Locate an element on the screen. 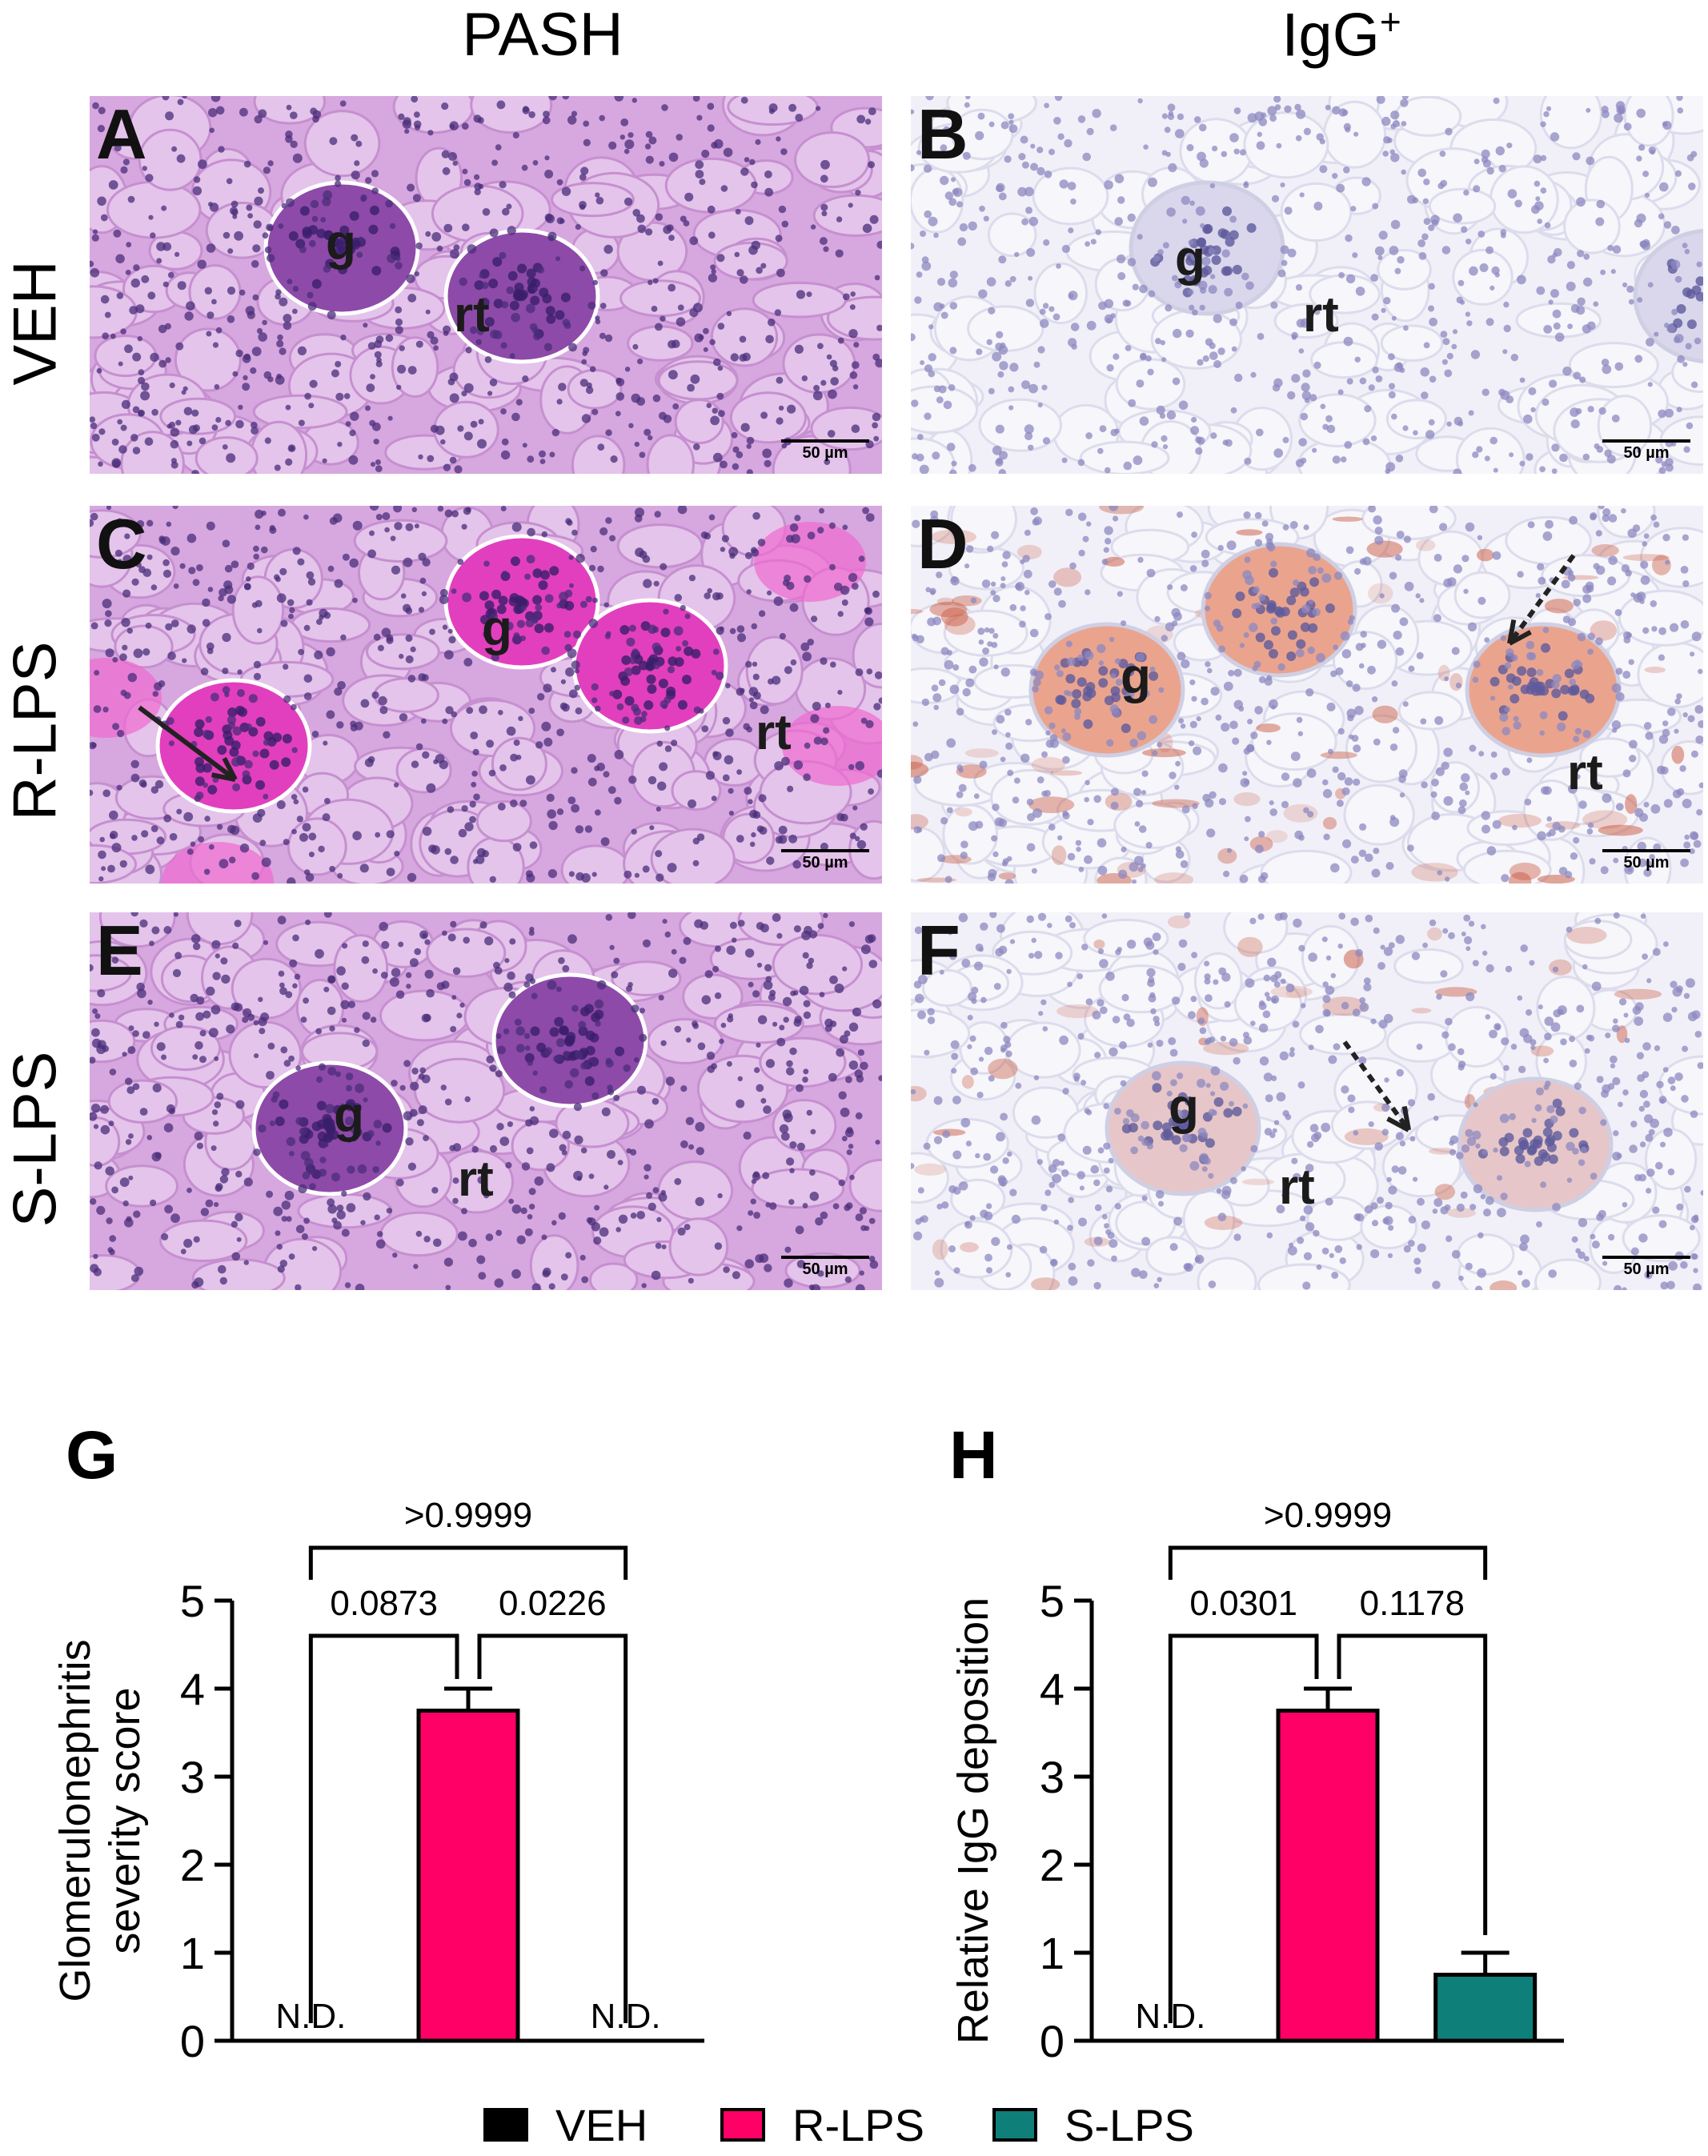 The image size is (1708, 2156). y-axis-label: severity score is located at coordinates (125, 1820).